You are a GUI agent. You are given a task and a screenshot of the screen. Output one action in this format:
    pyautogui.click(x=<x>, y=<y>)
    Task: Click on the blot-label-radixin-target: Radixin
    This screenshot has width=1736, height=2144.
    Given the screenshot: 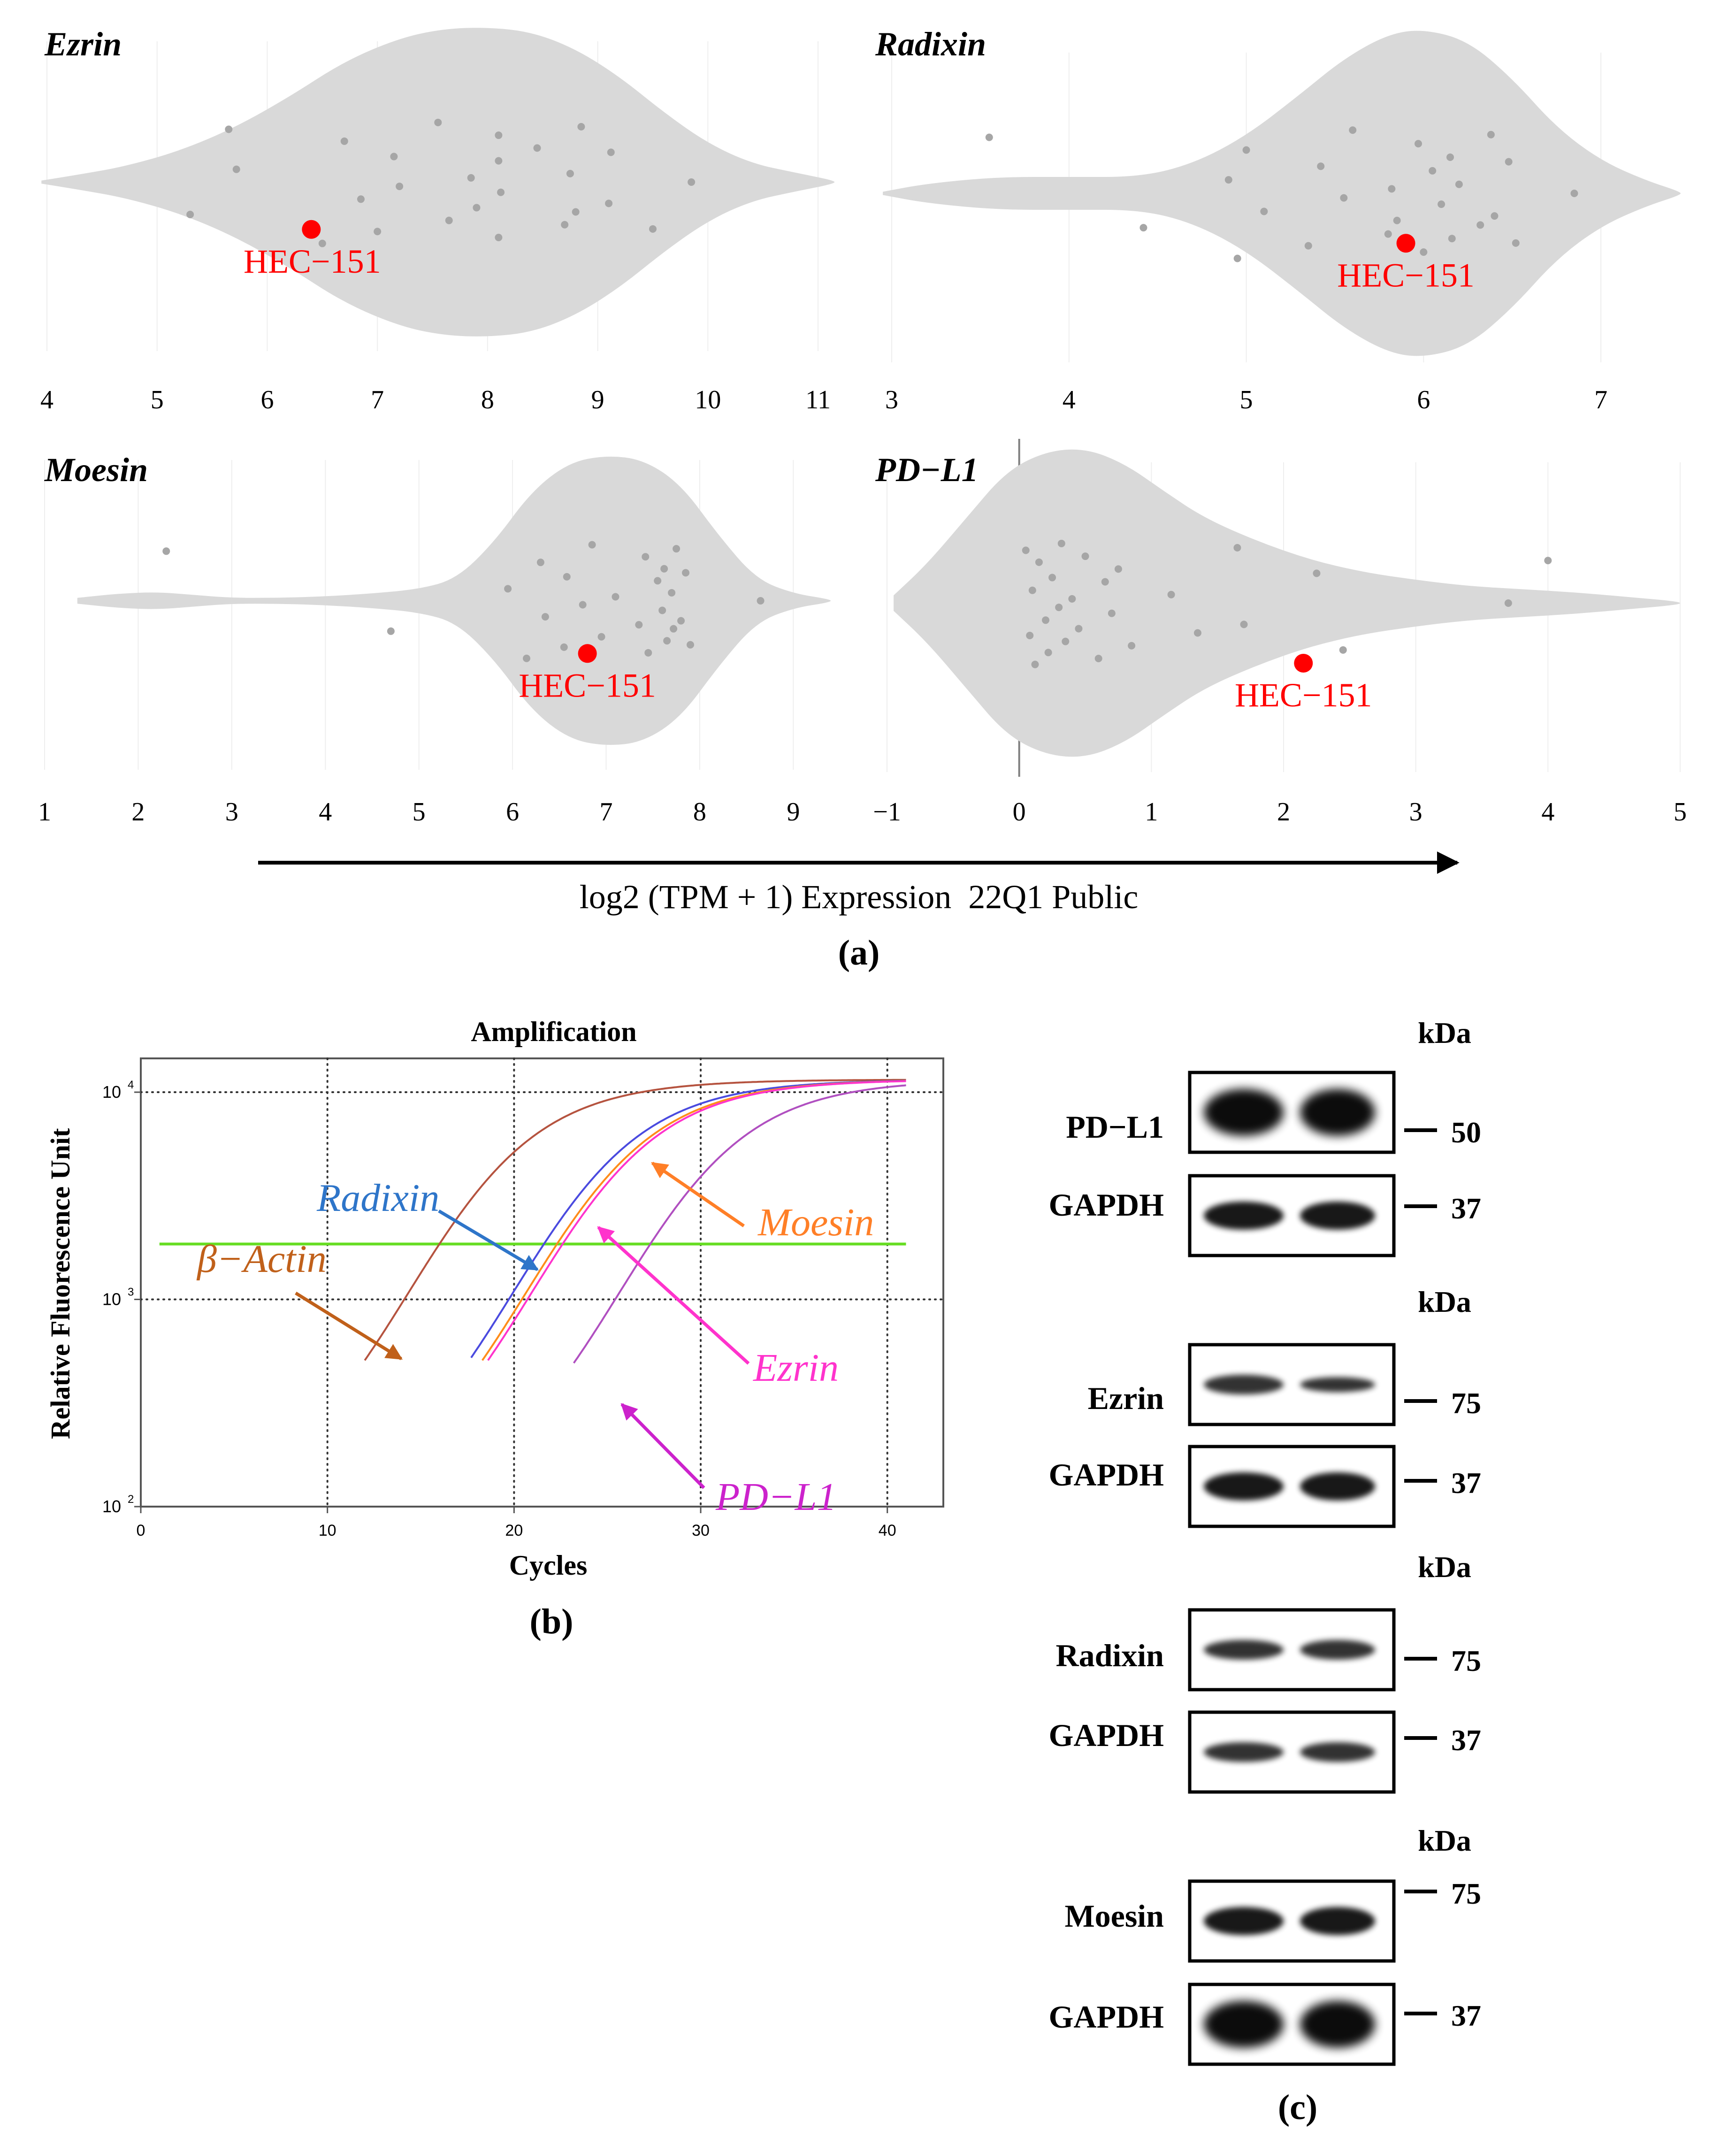 What is the action you would take?
    pyautogui.click(x=1109, y=1655)
    